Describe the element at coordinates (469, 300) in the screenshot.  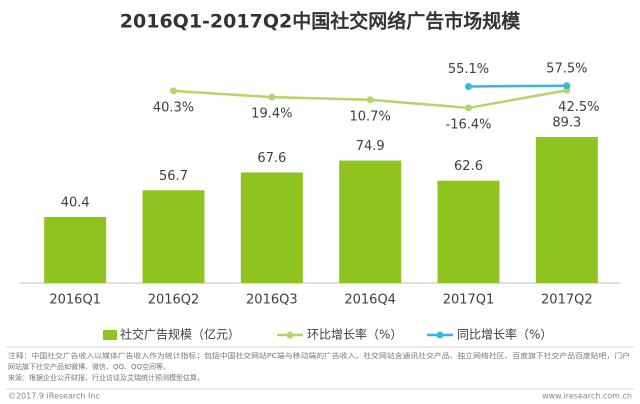
I see `x-tick-label: 2017Q1` at that location.